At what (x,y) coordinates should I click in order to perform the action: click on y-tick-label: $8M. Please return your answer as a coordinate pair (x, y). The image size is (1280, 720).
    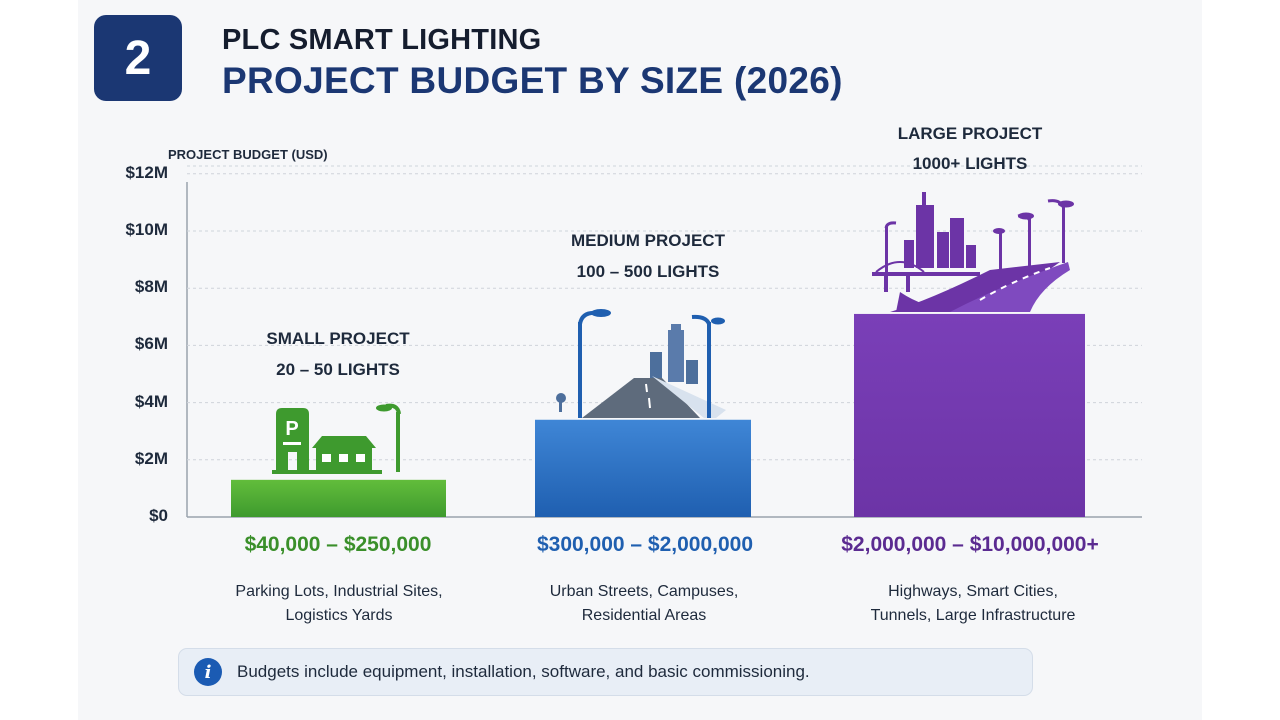
    Looking at the image, I should click on (151, 287).